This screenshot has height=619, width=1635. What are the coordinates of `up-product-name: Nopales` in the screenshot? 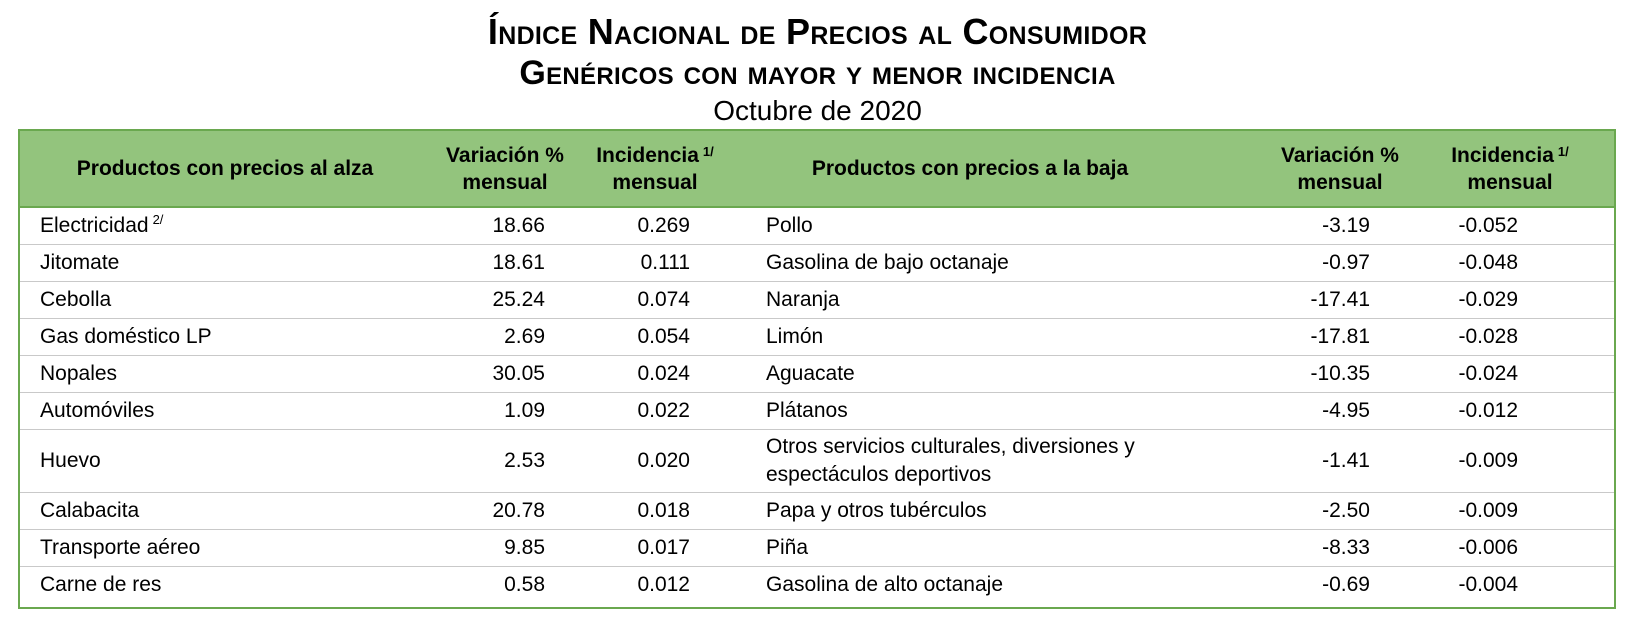 It's located at (79, 373).